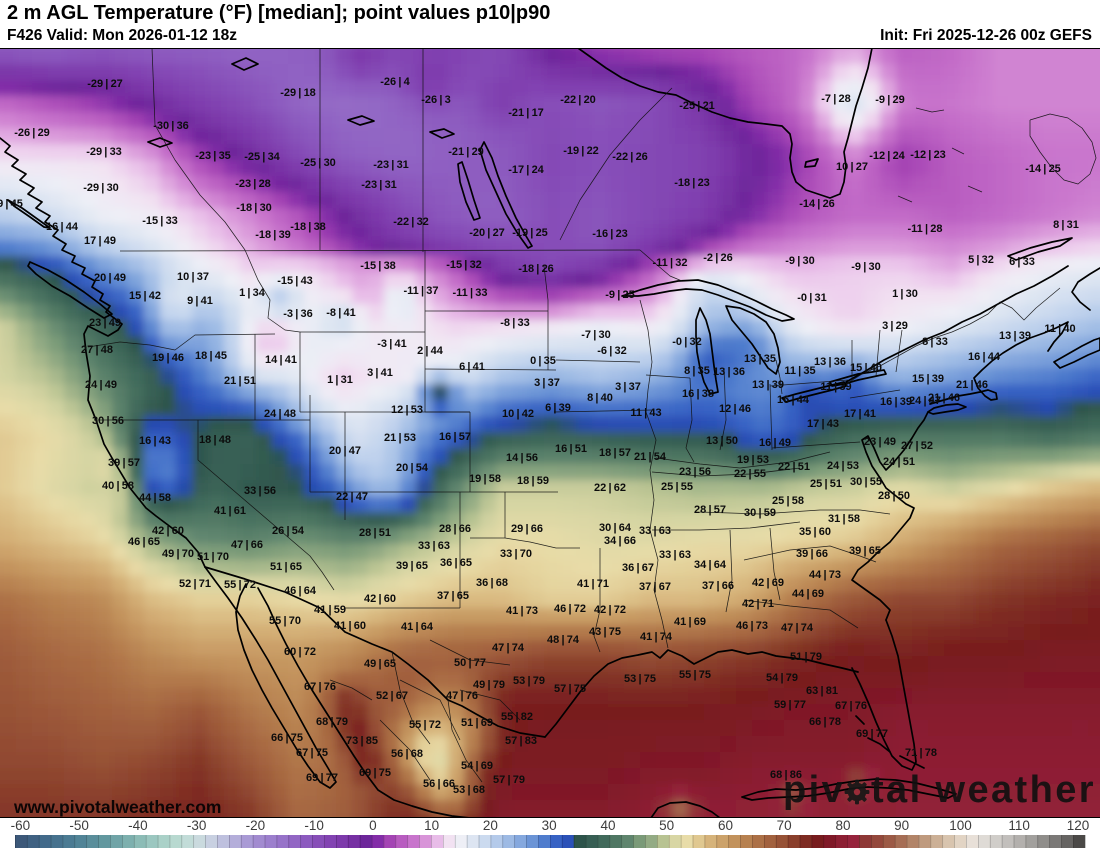 This screenshot has width=1100, height=850. What do you see at coordinates (718, 258) in the screenshot?
I see `svg-text: -2 | 26` at bounding box center [718, 258].